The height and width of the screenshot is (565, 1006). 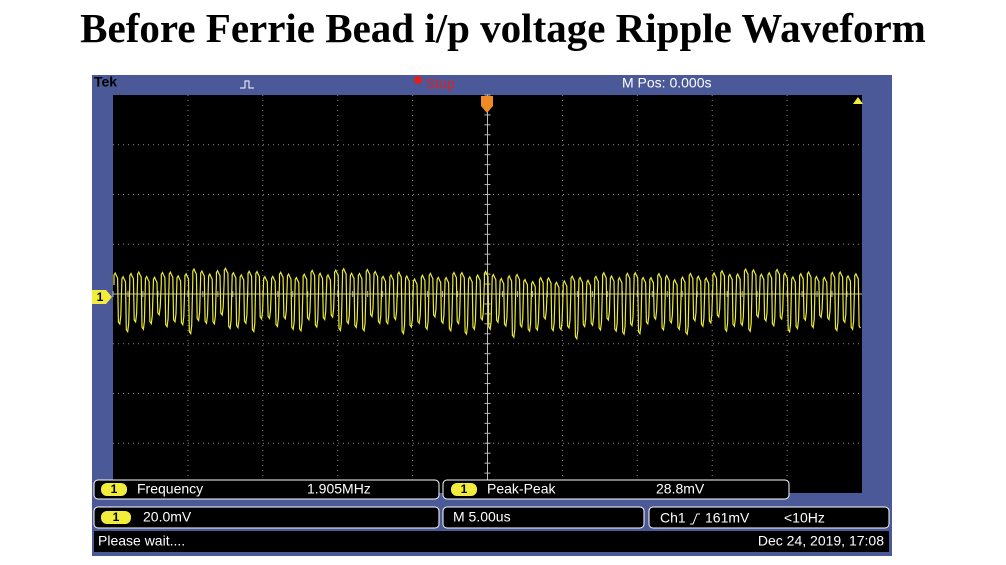 I want to click on trigger-frequency: <10Hz, so click(x=804, y=518).